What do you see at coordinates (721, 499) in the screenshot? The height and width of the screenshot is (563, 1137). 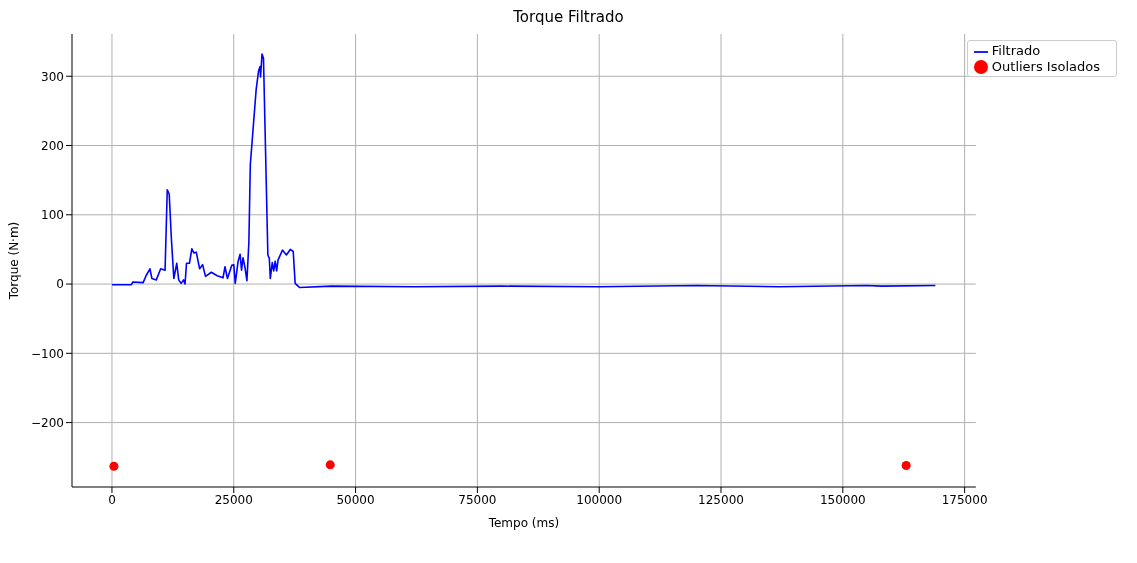 I see `x-tick-label: 125000` at bounding box center [721, 499].